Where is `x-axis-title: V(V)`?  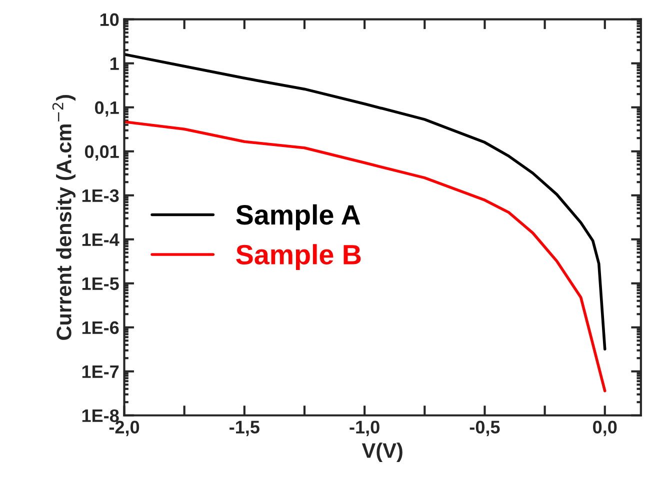 x-axis-title: V(V) is located at coordinates (382, 452).